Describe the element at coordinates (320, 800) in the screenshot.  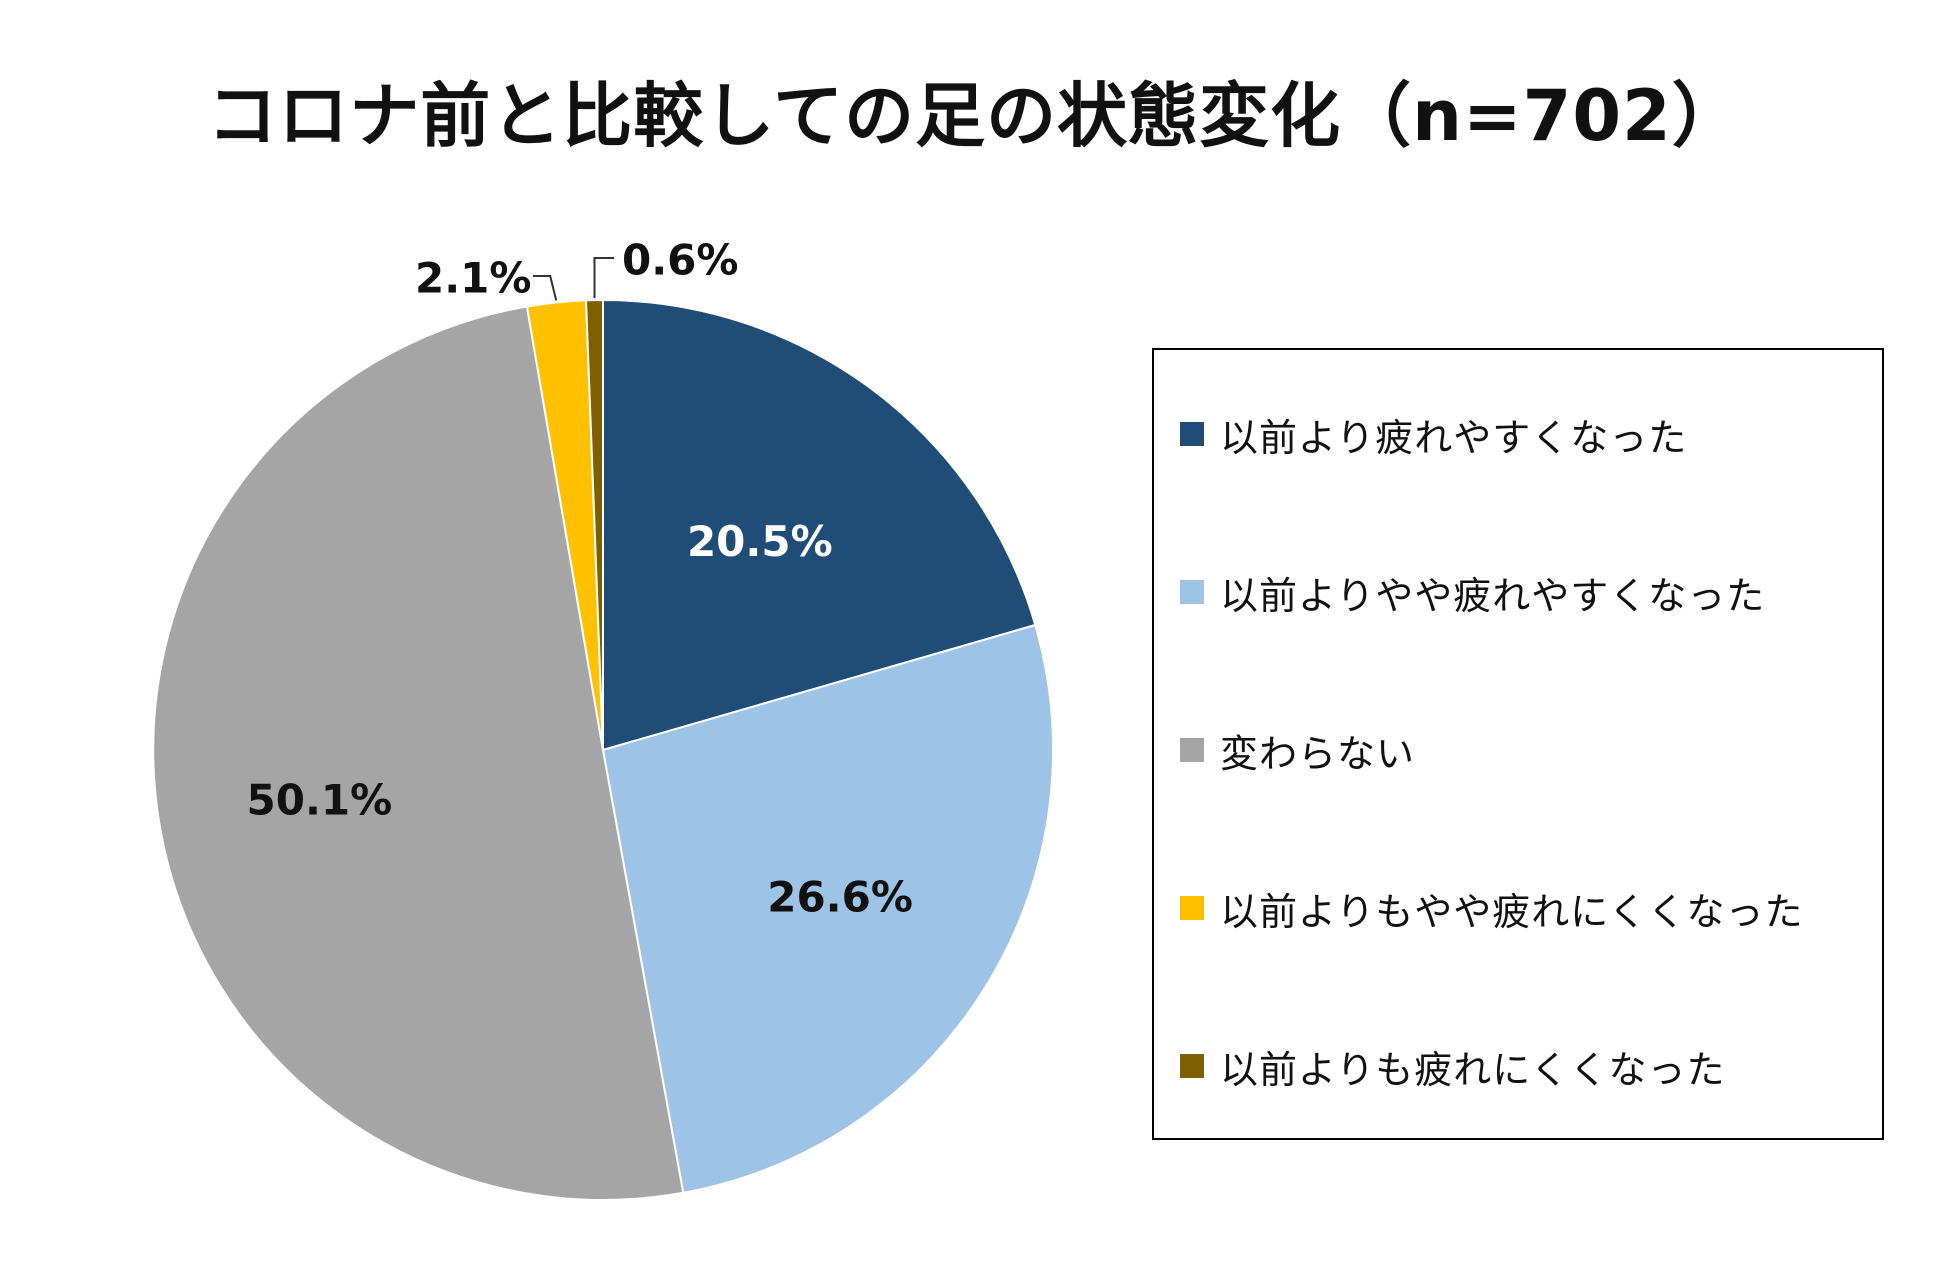
I see `slice-data-label: 50.1%` at that location.